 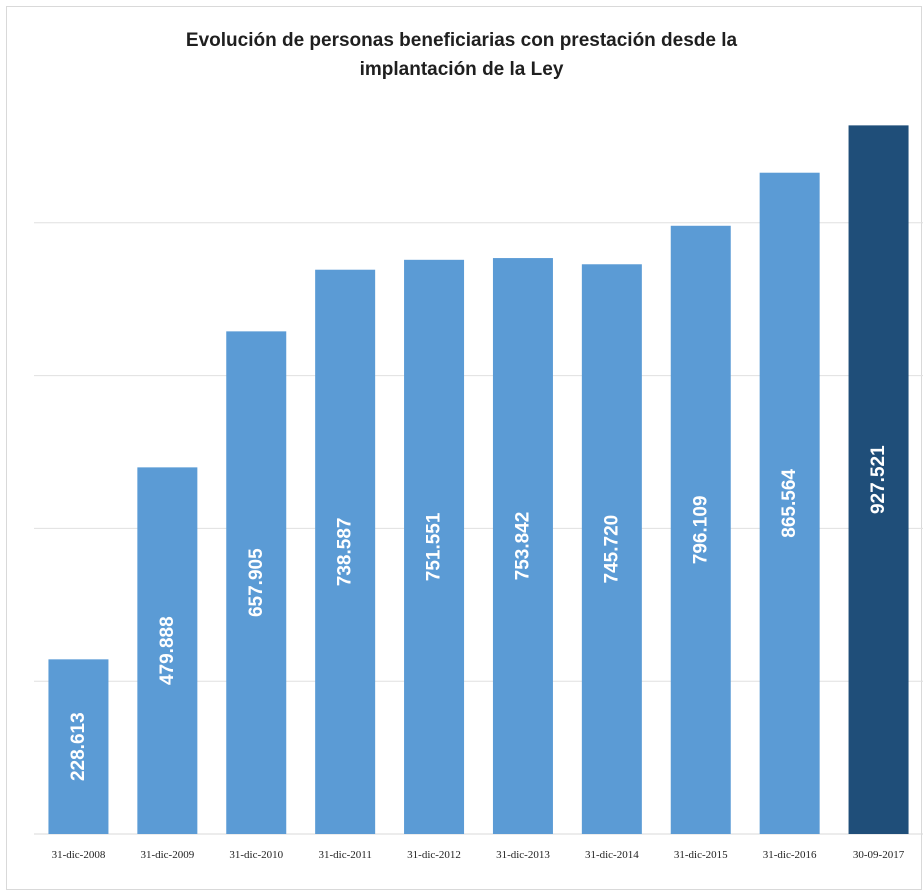 I want to click on value-label-31-dic-2008: 228.613, so click(x=78, y=746).